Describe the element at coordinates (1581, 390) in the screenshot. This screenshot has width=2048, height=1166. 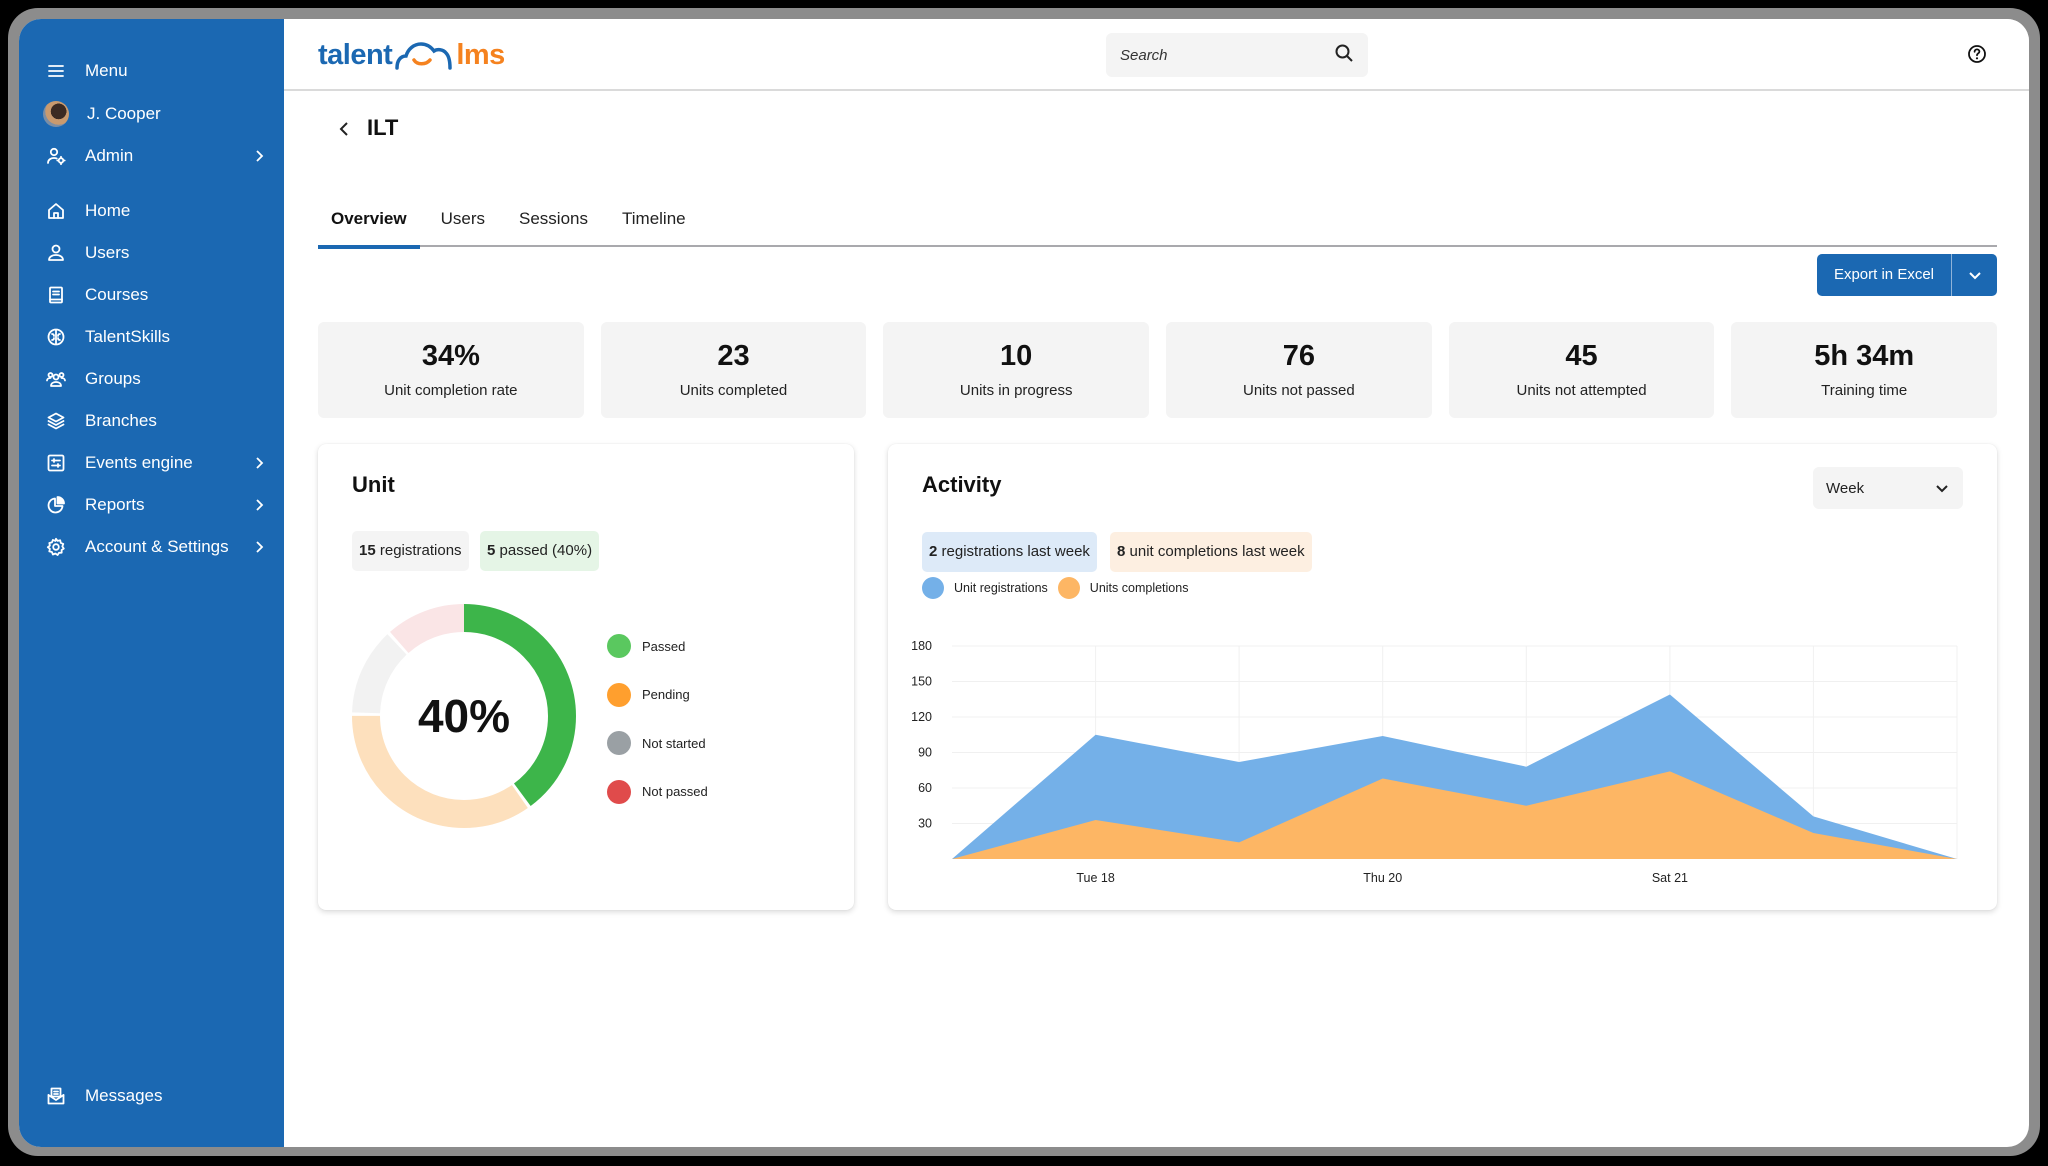
I see `stat-label: Units not attempted` at that location.